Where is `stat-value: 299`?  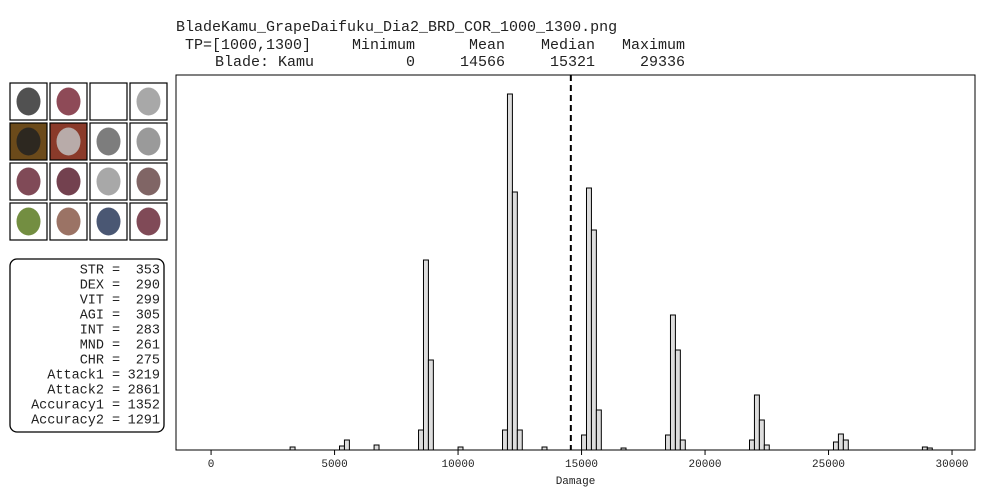
stat-value: 299 is located at coordinates (148, 301).